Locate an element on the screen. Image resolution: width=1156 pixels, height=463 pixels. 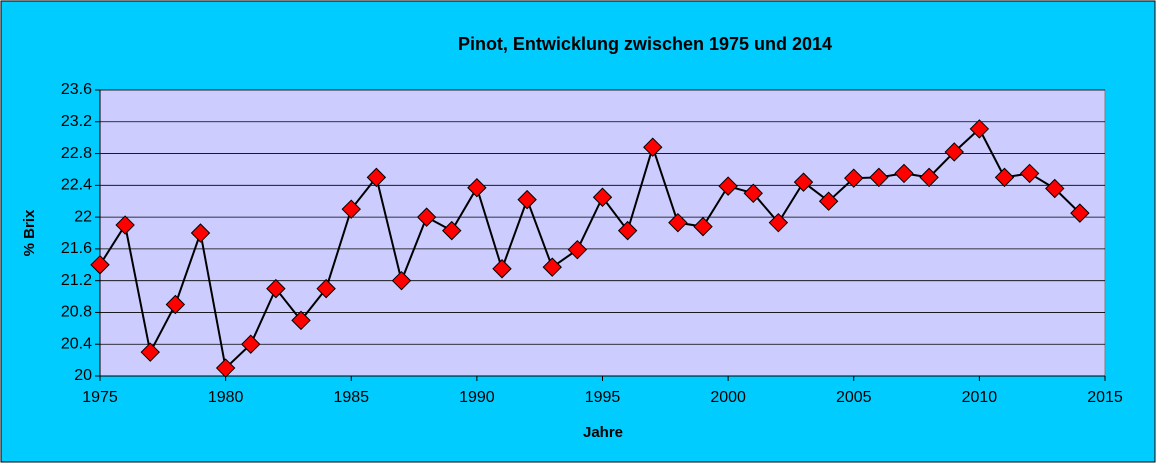
y-tick-label: 21.6 is located at coordinates (76, 248).